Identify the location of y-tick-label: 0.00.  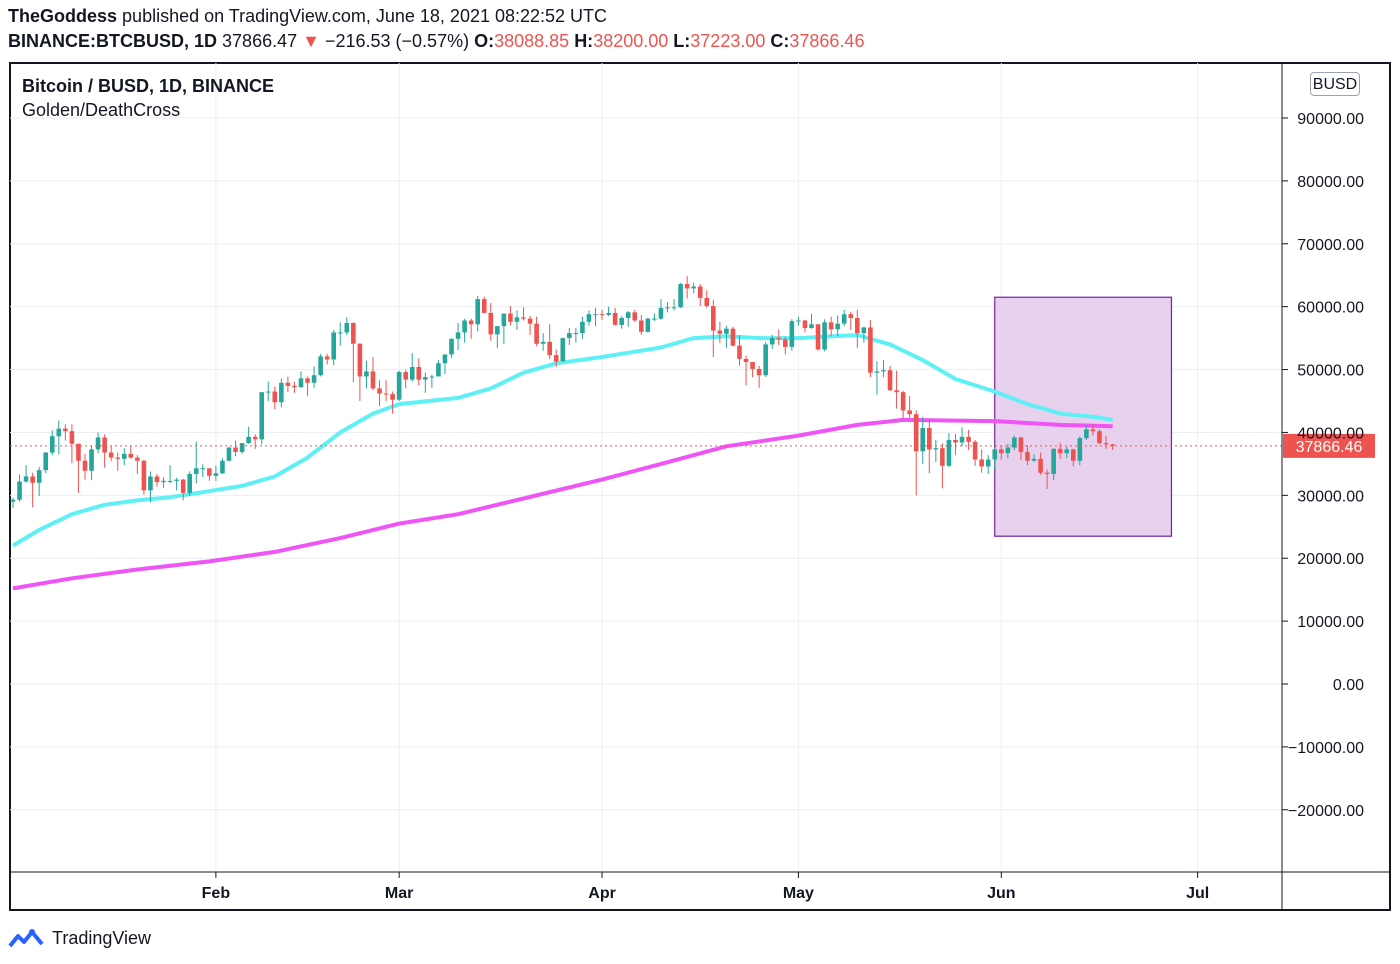
(1348, 685).